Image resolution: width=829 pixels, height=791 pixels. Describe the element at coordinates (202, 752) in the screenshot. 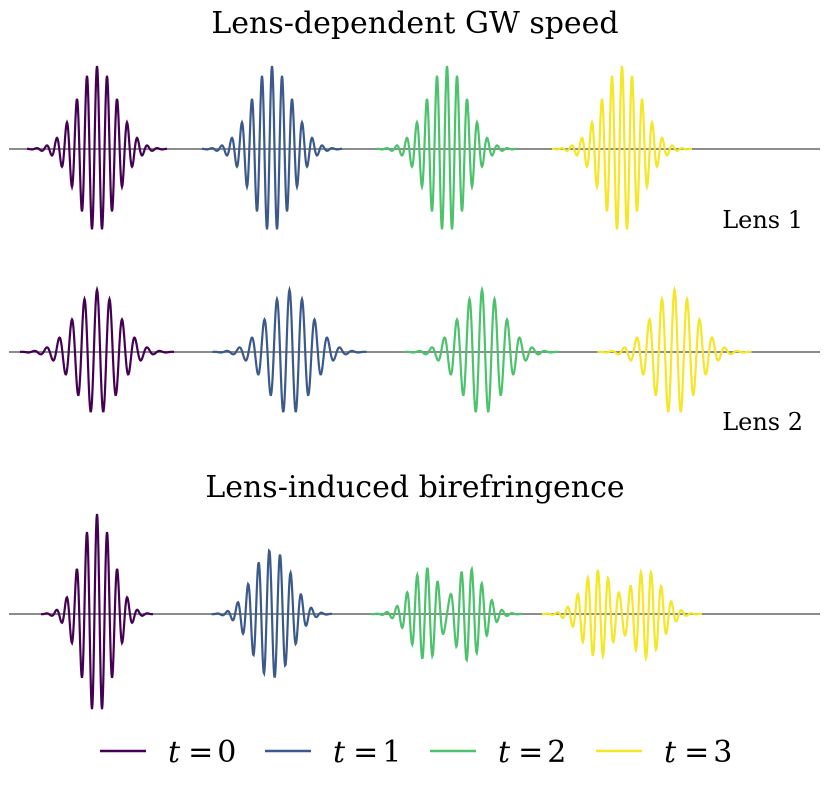

I see `legend-label-t0: t = 0` at that location.